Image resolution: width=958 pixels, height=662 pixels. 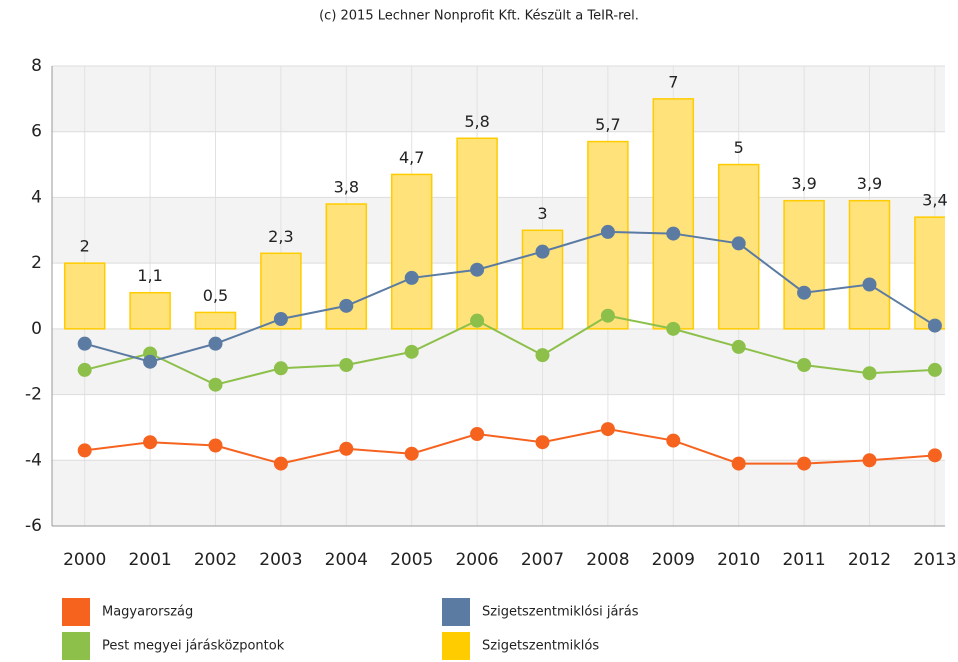 What do you see at coordinates (85, 246) in the screenshot?
I see `value-label: 2` at bounding box center [85, 246].